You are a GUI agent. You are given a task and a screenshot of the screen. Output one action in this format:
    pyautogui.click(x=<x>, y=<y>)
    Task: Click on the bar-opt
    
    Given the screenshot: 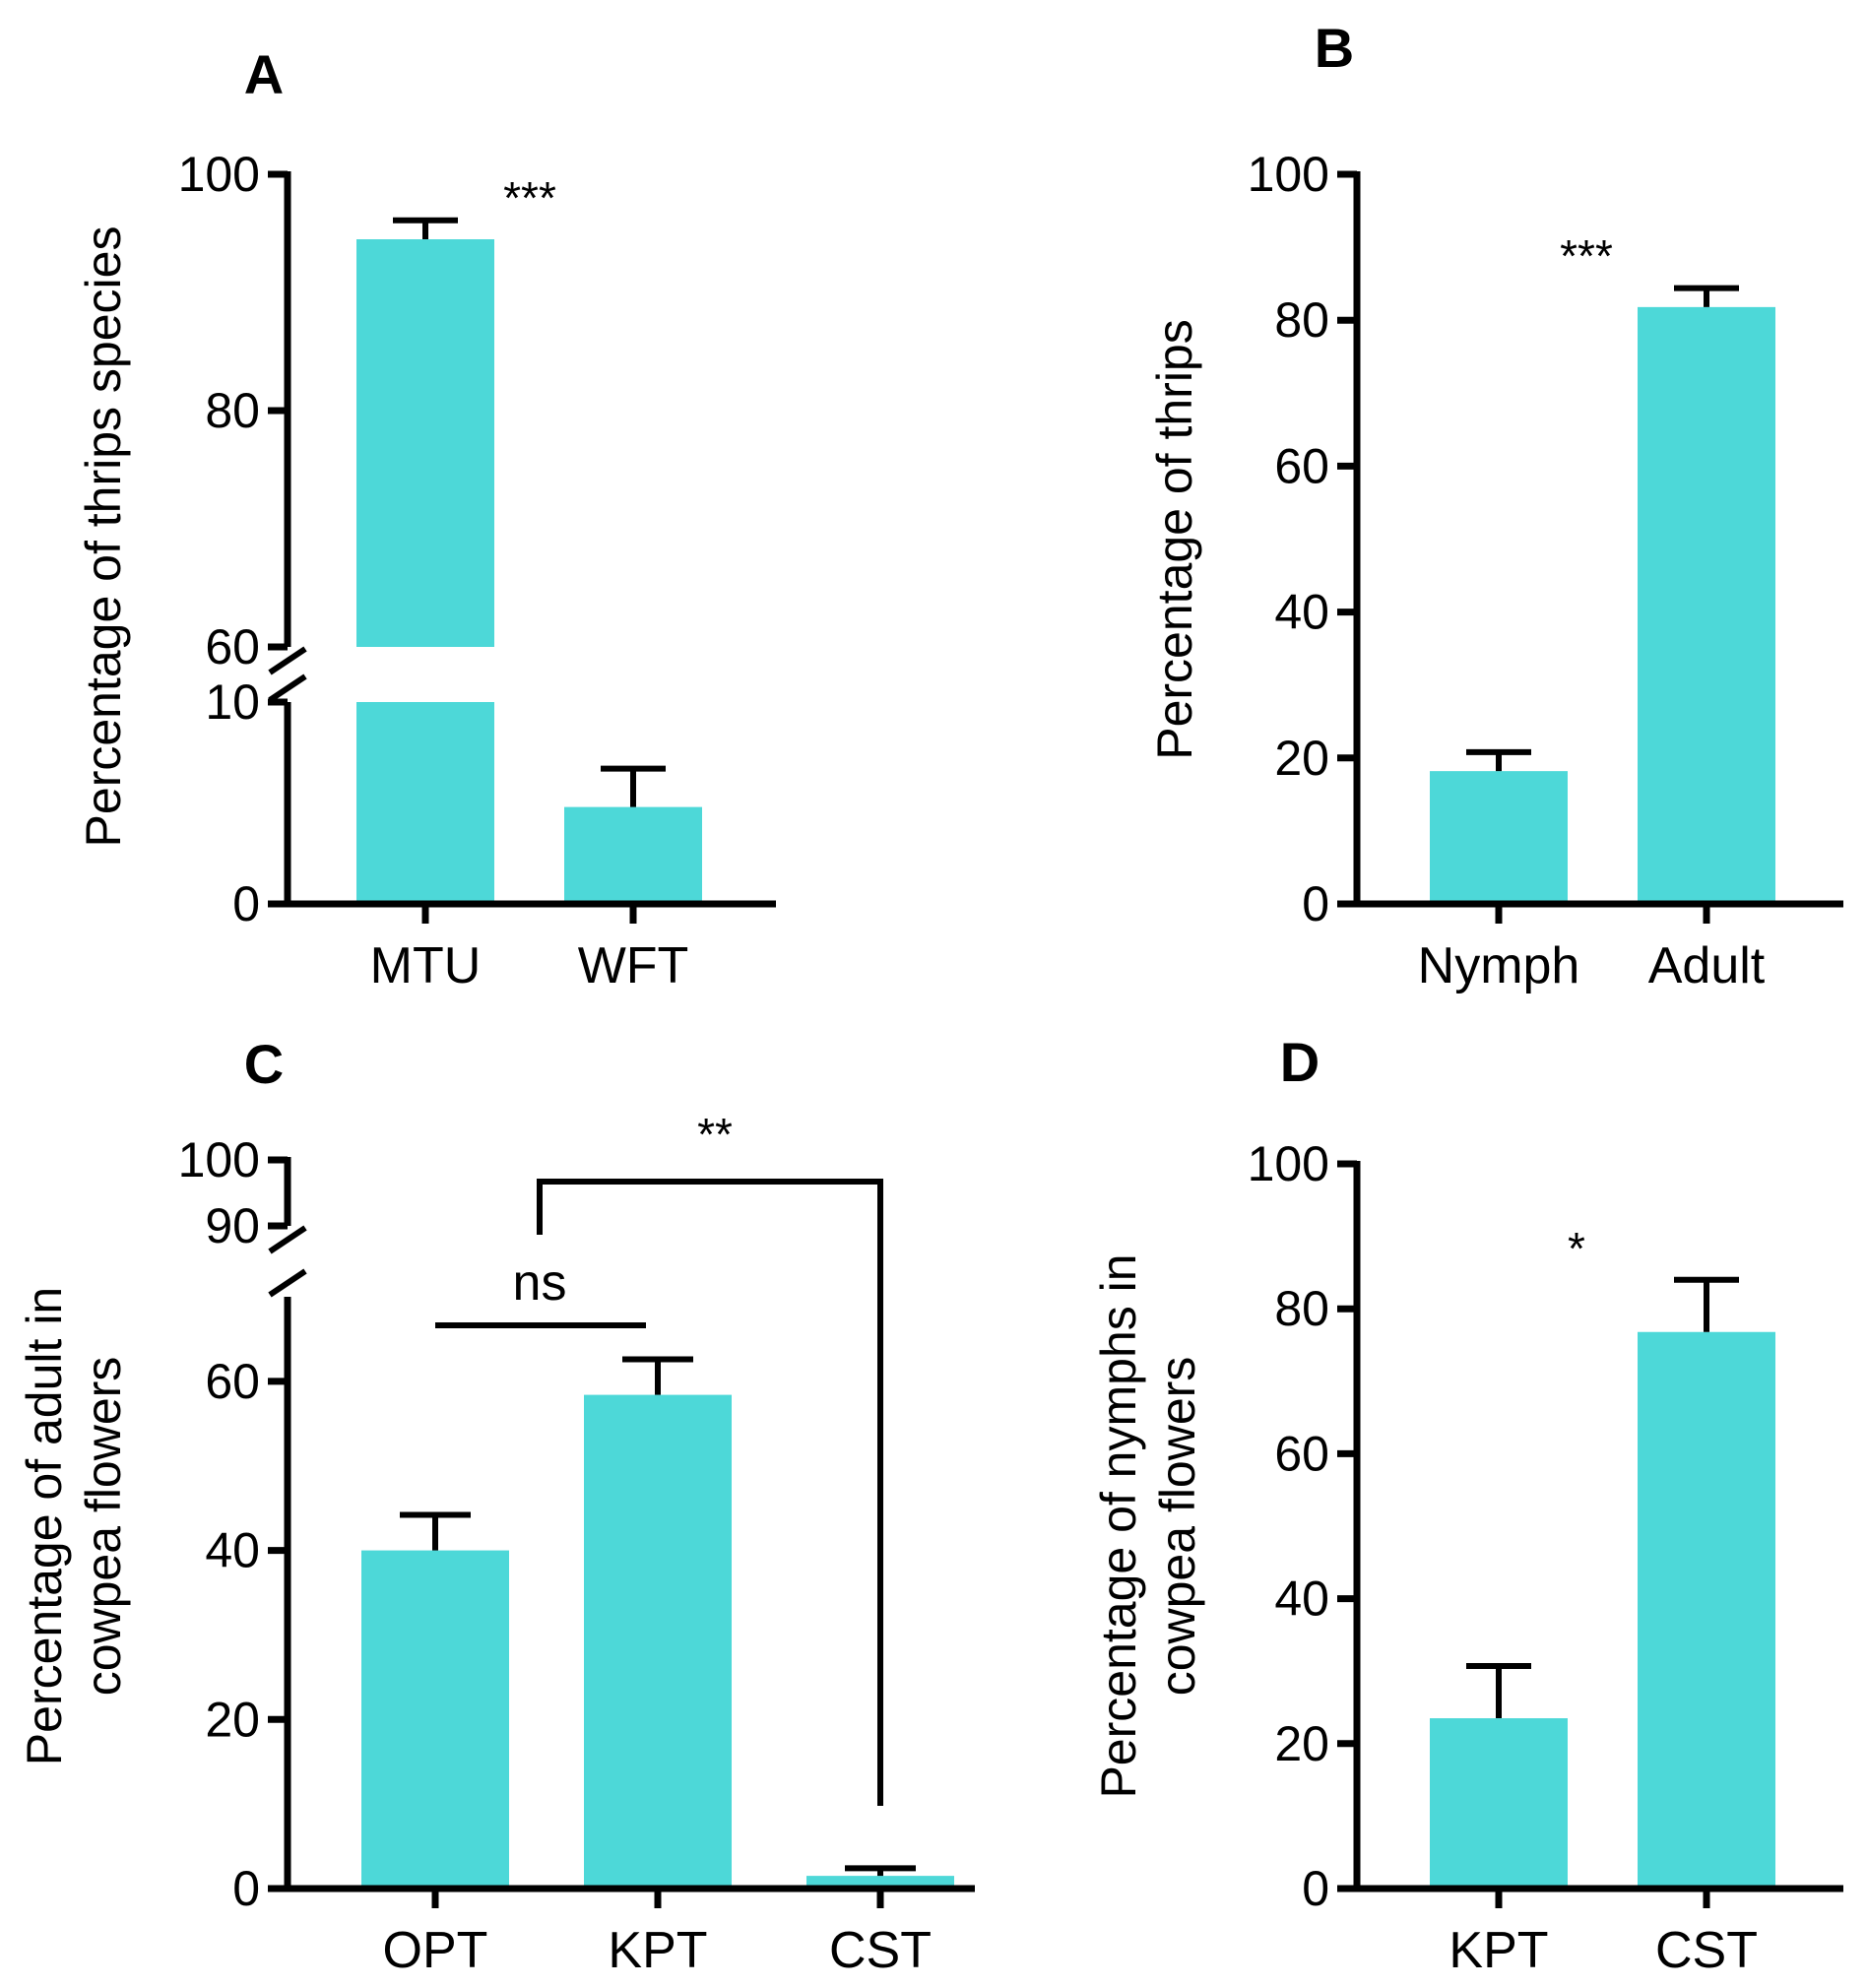 What is the action you would take?
    pyautogui.click(x=435, y=1719)
    